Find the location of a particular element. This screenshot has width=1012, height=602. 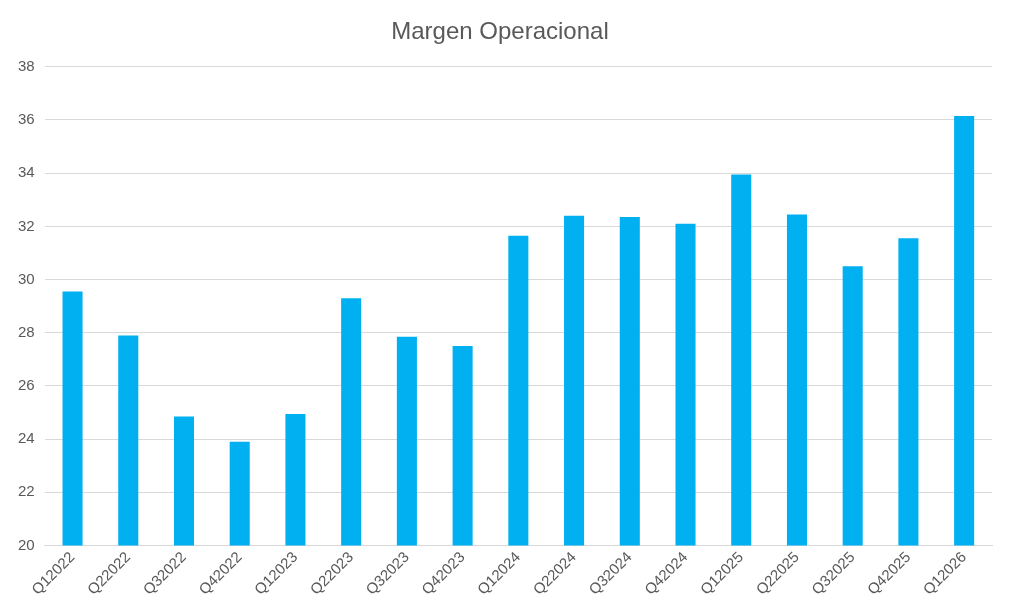

y-tick-label: 32 is located at coordinates (26, 225).